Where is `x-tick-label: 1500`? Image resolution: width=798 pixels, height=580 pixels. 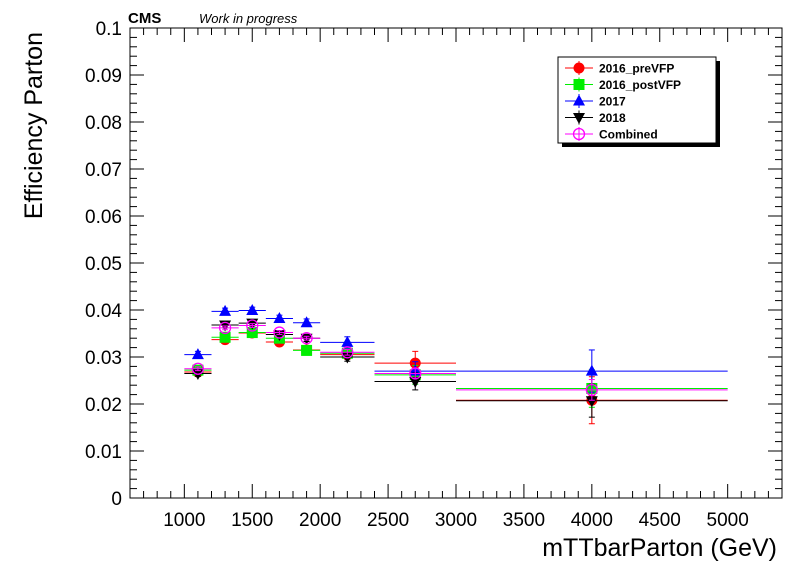
x-tick-label: 1500 is located at coordinates (252, 520).